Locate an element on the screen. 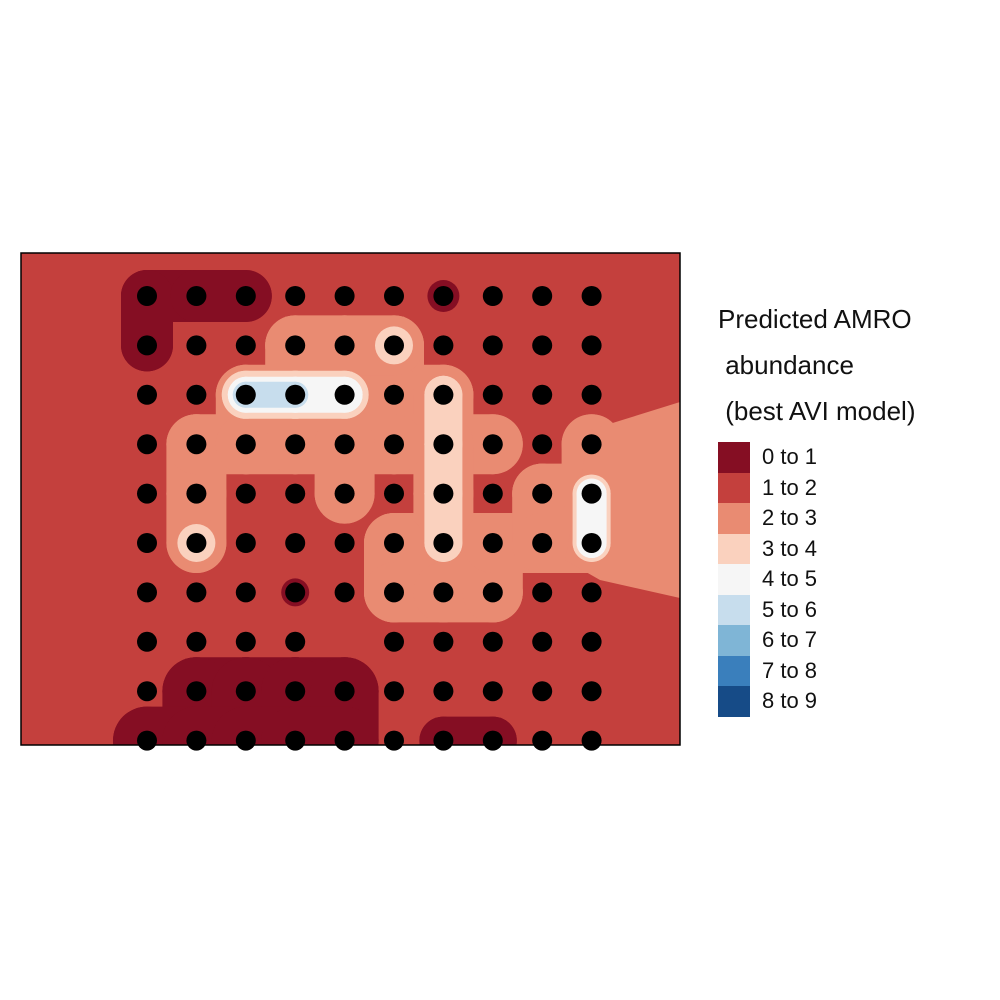 This screenshot has height=1000, width=1000. legend-title-line-3: (best AVI model) is located at coordinates (817, 411).